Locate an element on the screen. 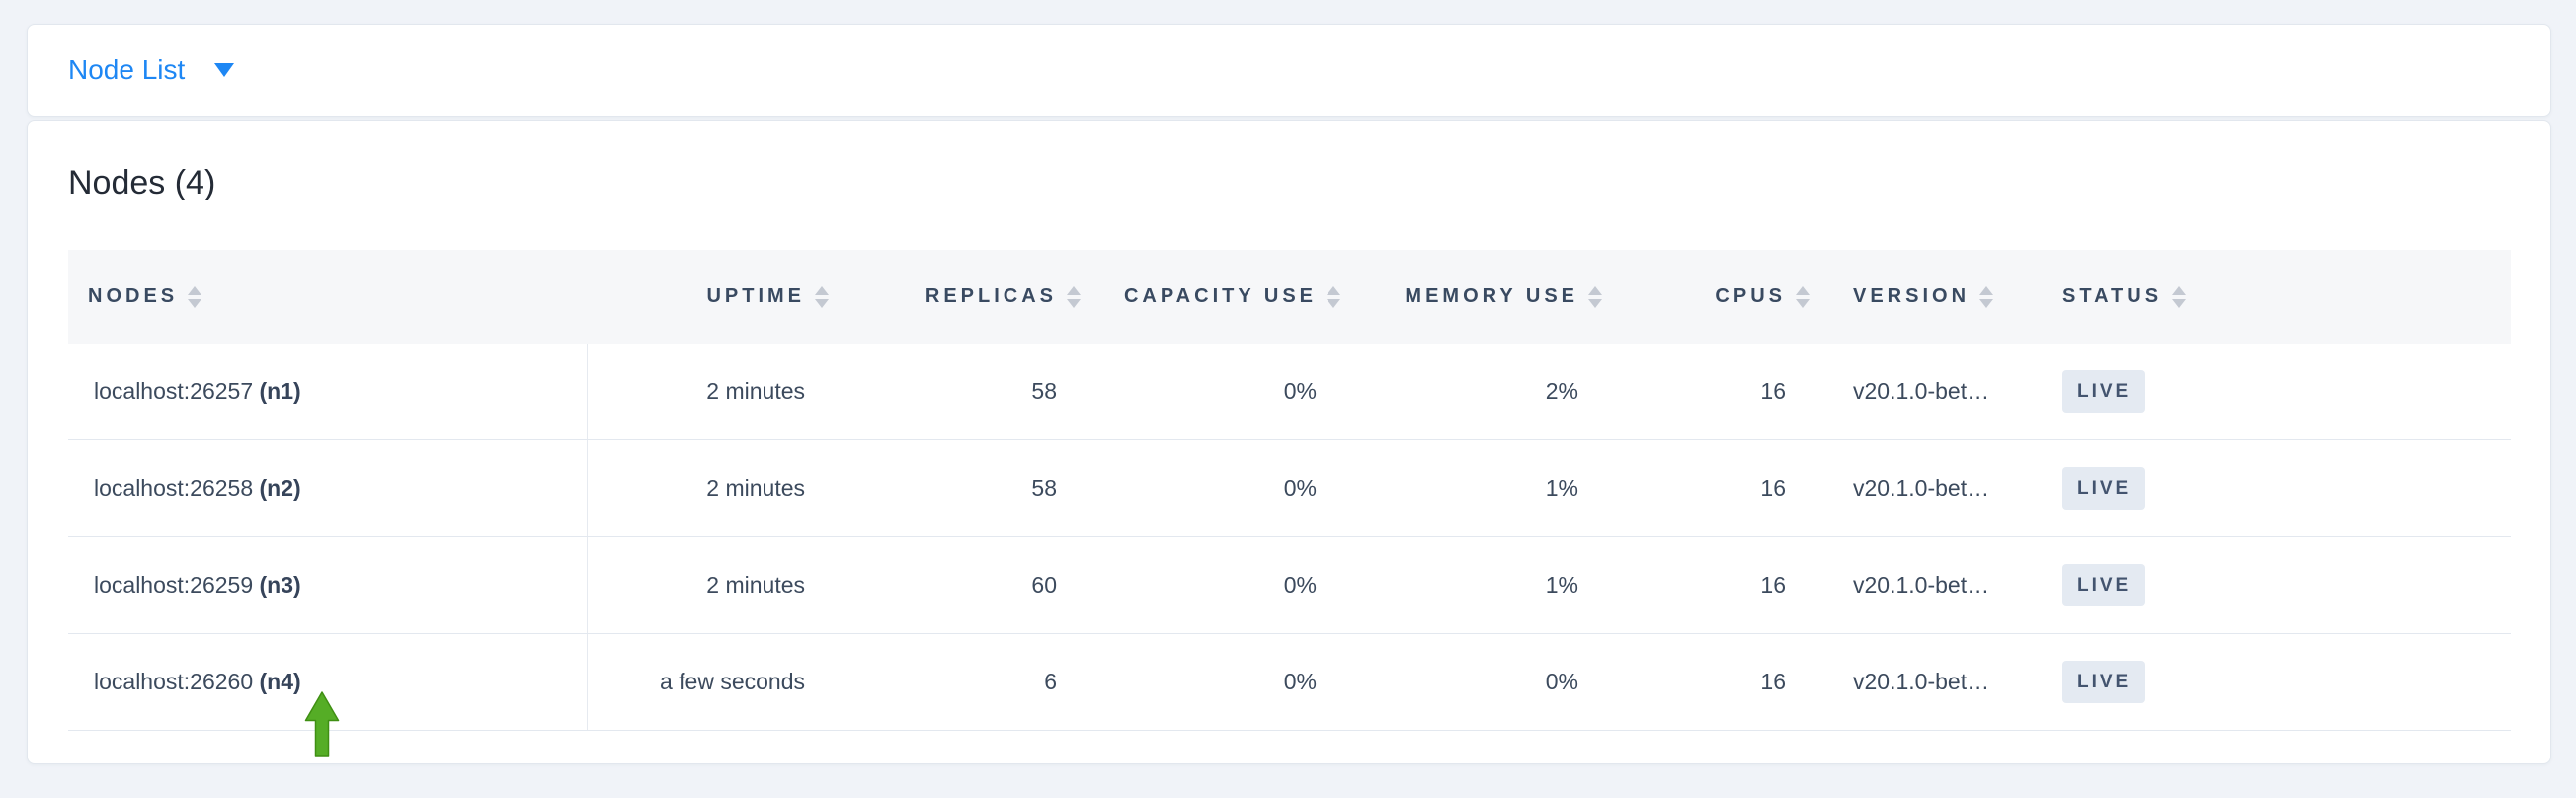  node-address: localhost:26260 is located at coordinates (177, 681).